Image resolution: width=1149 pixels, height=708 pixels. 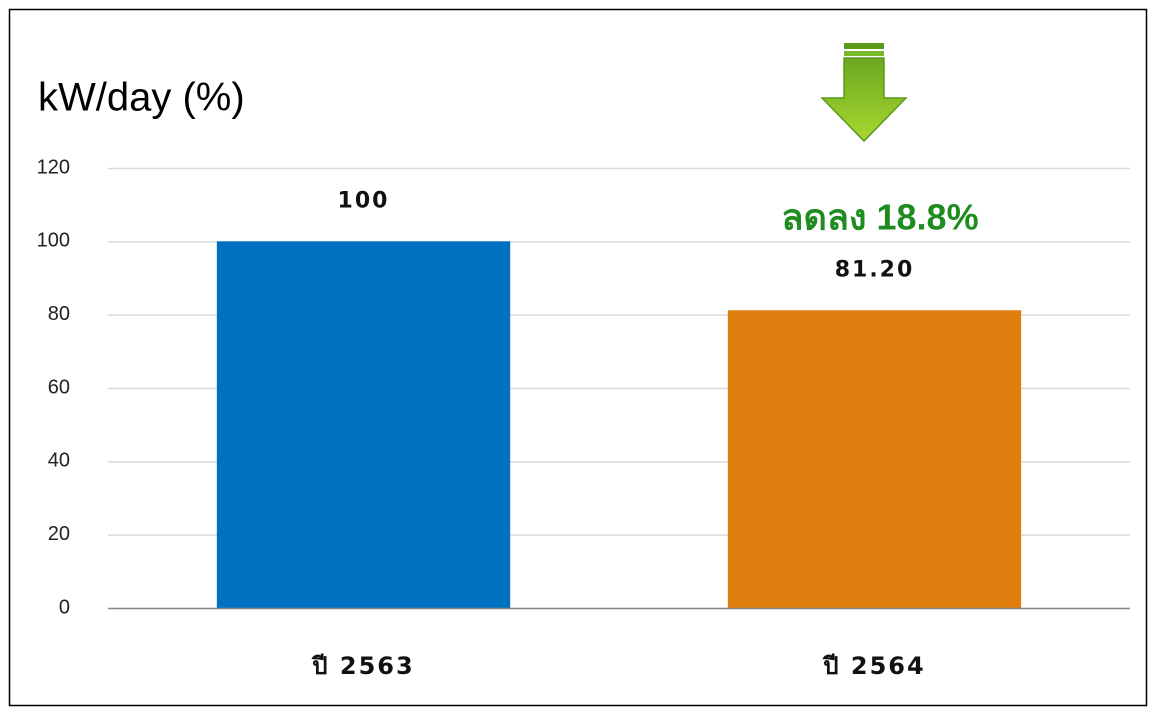 I want to click on x-tick-label: ปี 2563, so click(x=363, y=666).